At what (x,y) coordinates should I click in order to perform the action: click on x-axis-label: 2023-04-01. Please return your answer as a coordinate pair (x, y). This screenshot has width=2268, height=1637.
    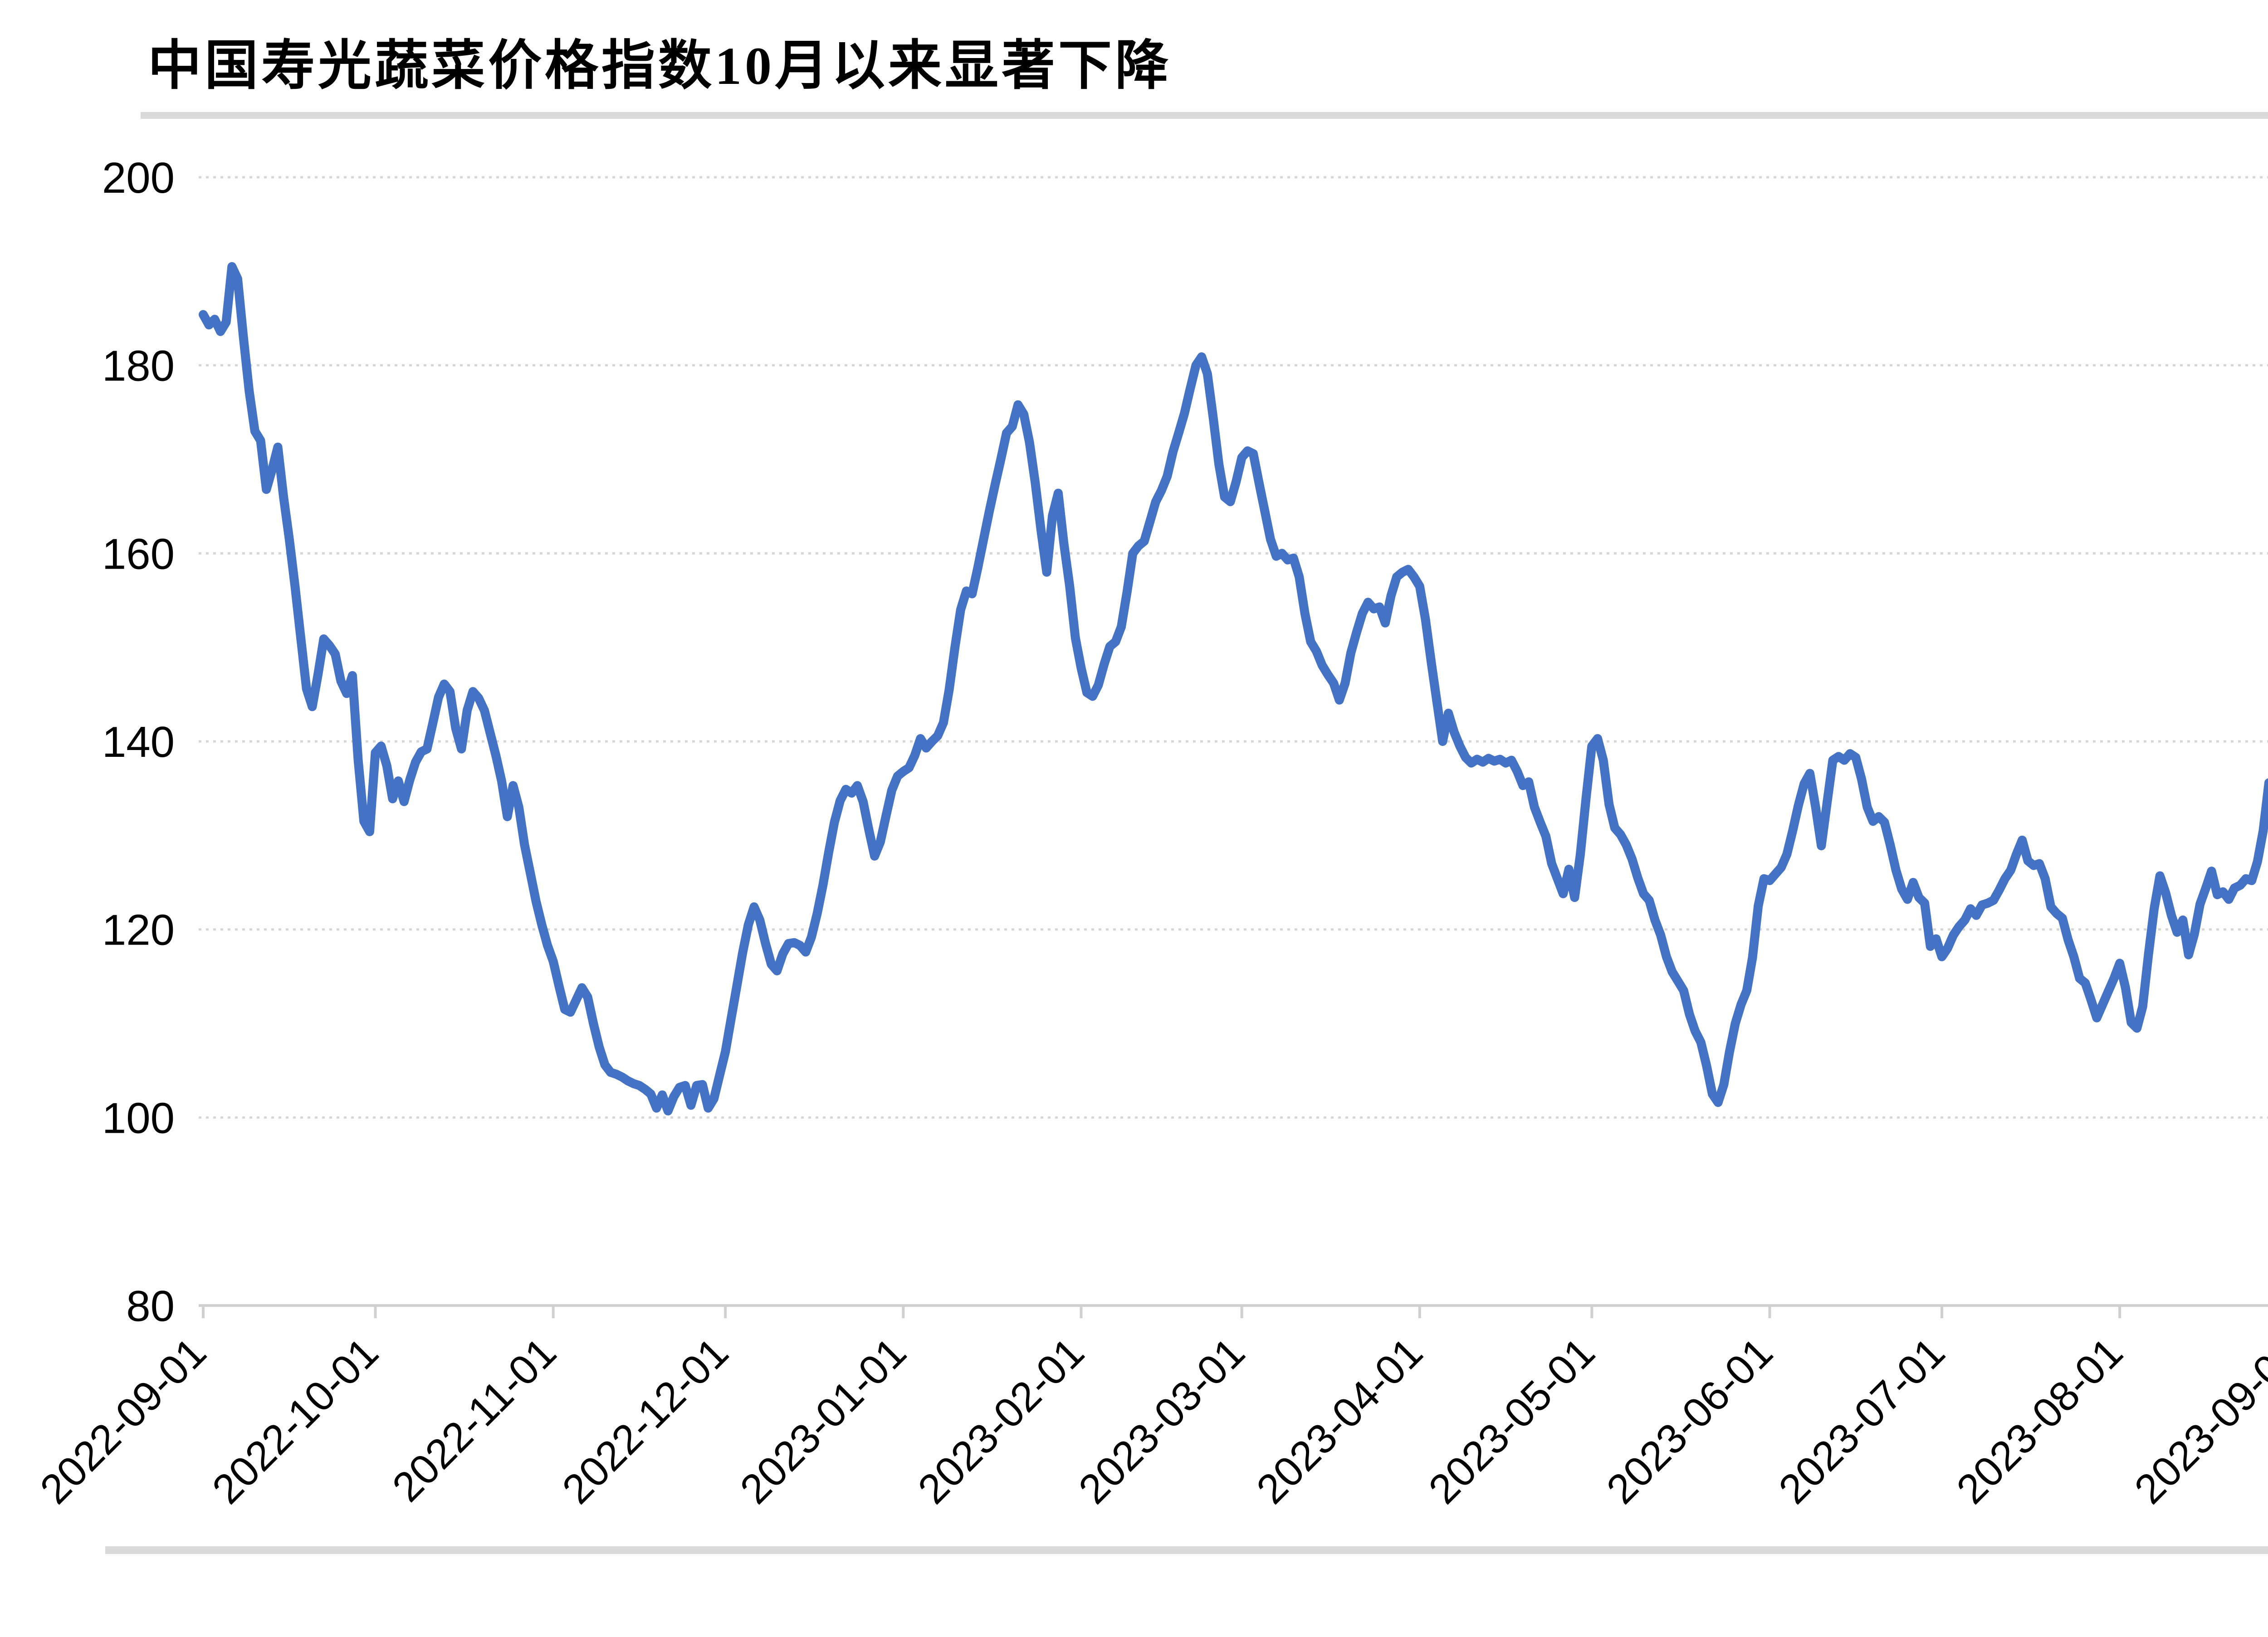
    Looking at the image, I should click on (1340, 1421).